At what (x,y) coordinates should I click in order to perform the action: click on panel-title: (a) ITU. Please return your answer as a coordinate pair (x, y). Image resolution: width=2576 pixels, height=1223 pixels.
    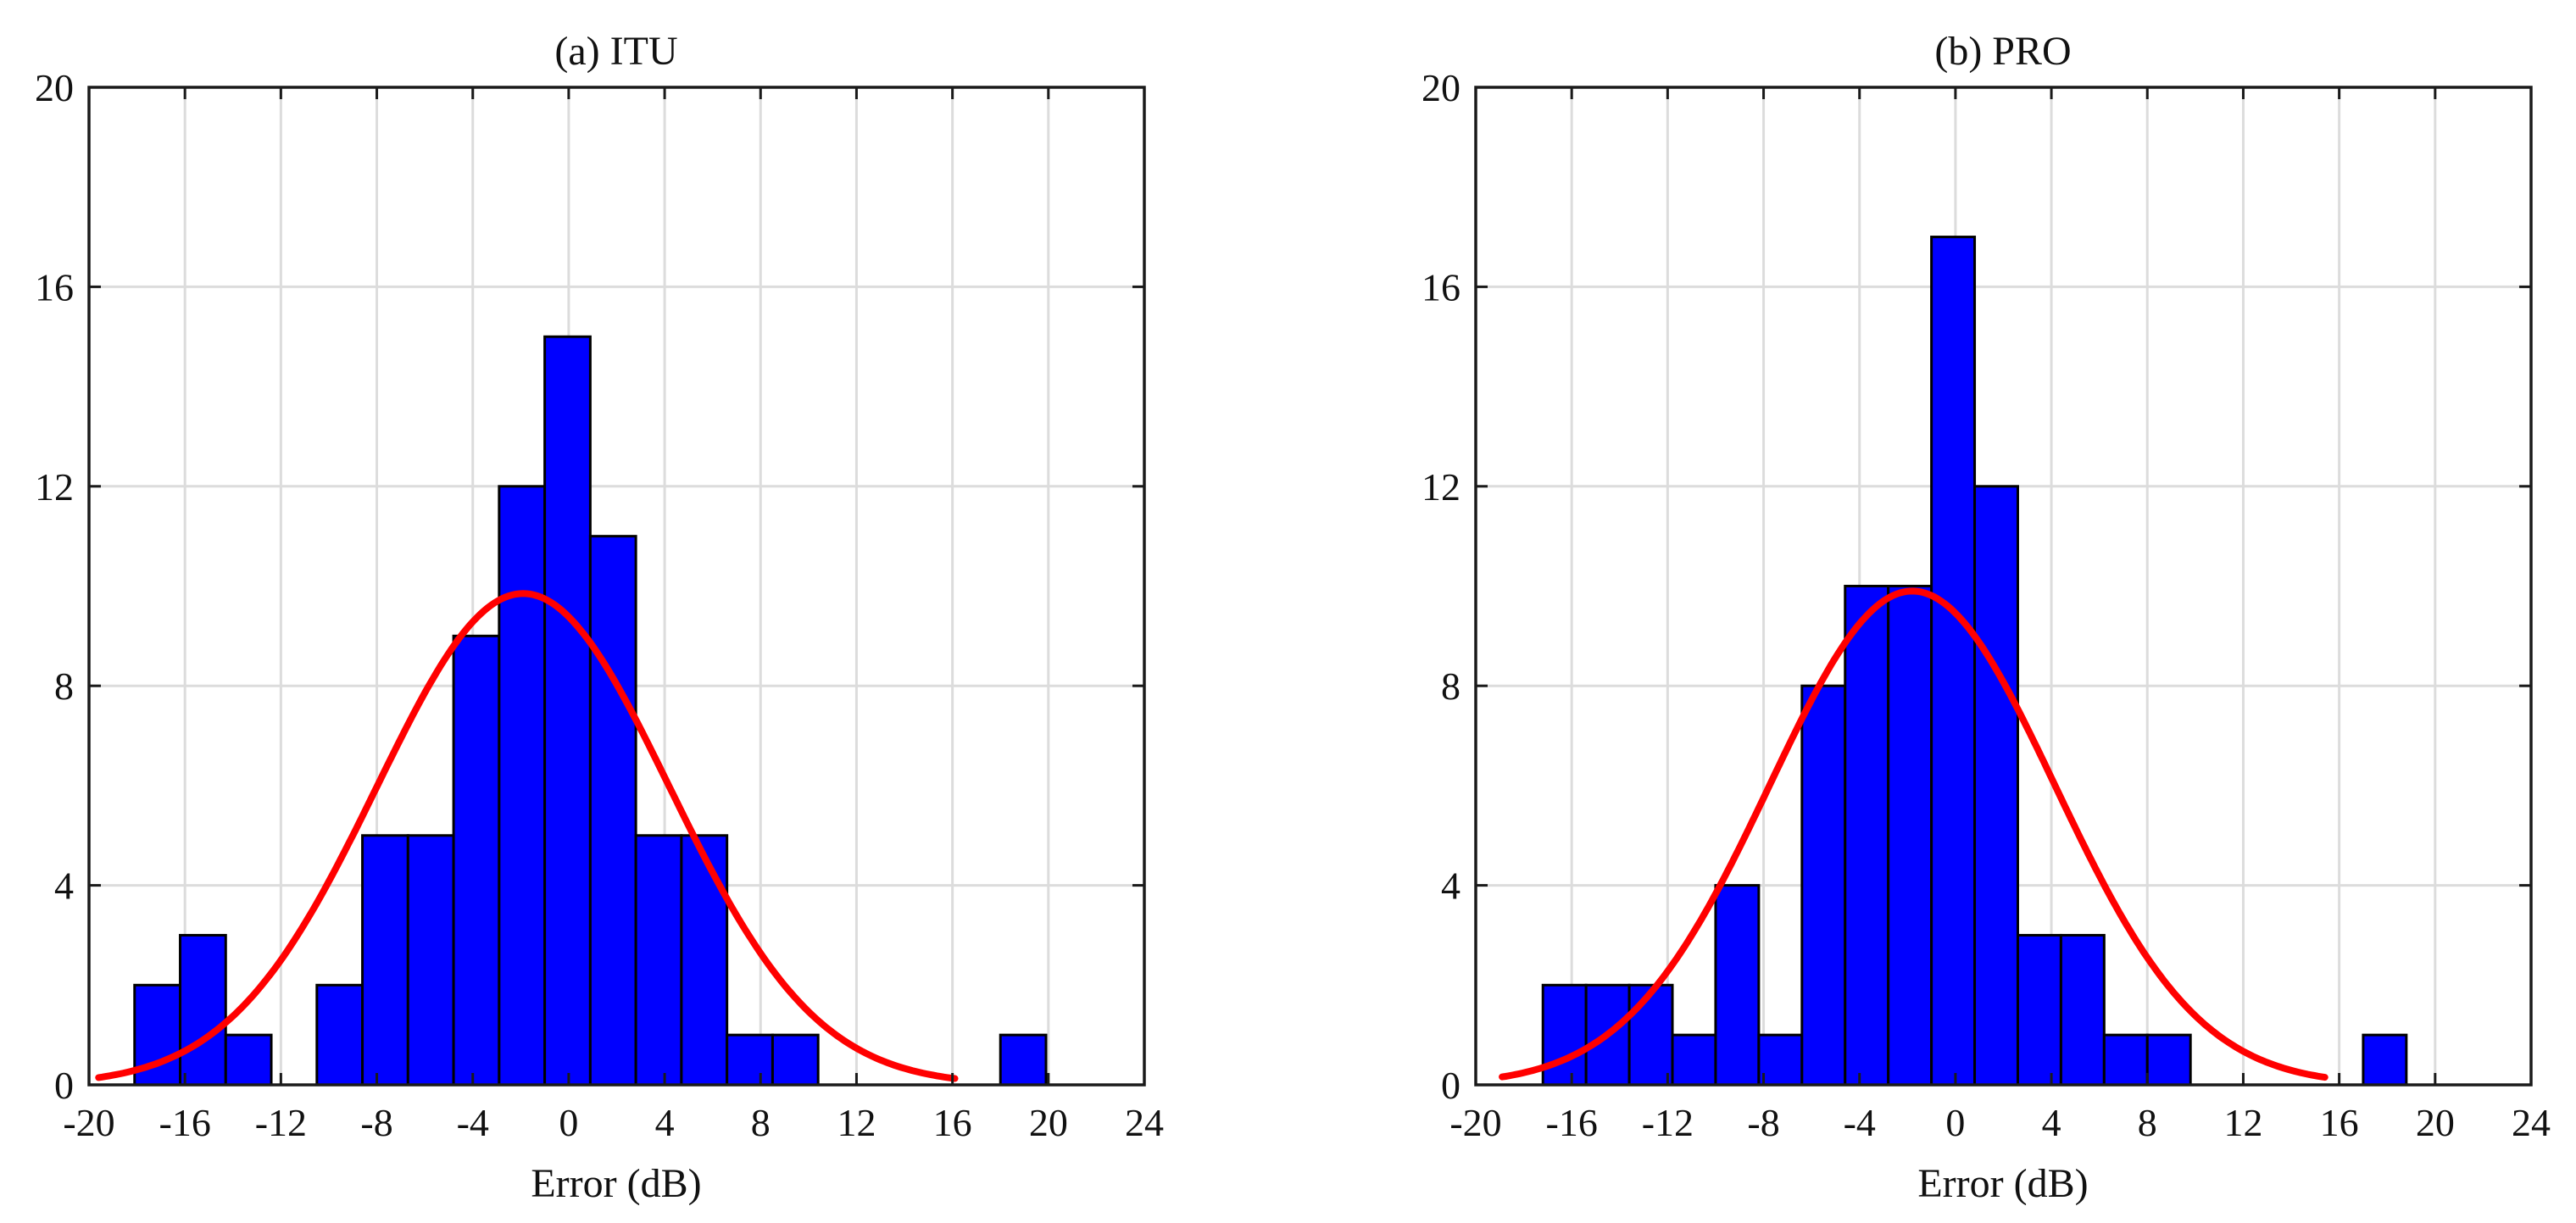
    Looking at the image, I should click on (615, 51).